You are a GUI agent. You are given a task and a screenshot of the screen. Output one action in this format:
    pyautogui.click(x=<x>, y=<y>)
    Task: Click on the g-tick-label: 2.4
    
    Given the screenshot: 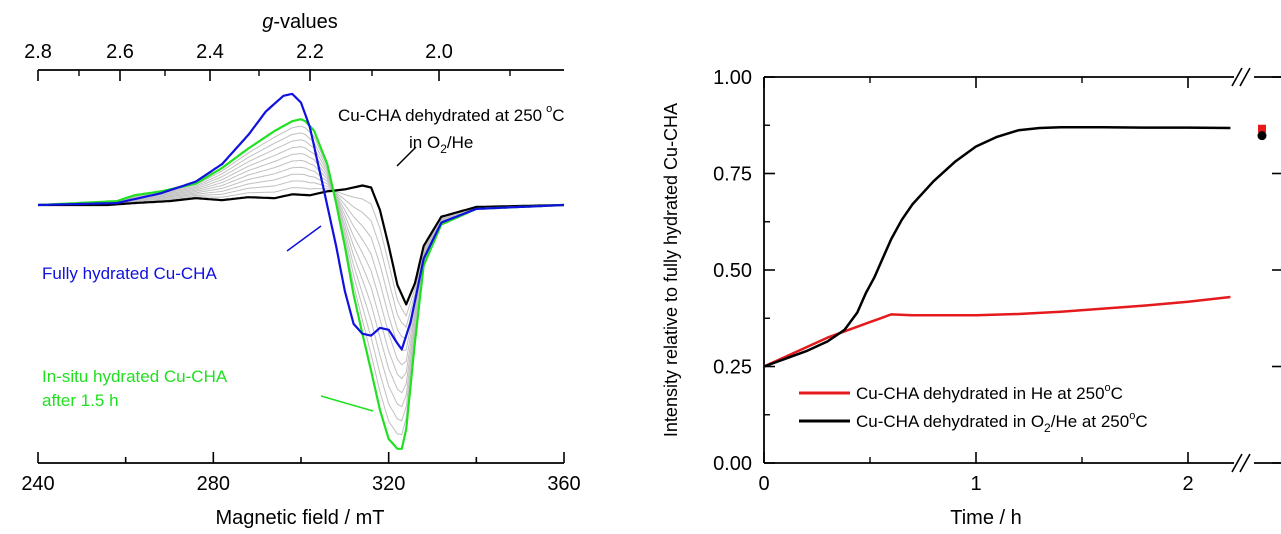 What is the action you would take?
    pyautogui.click(x=210, y=52)
    